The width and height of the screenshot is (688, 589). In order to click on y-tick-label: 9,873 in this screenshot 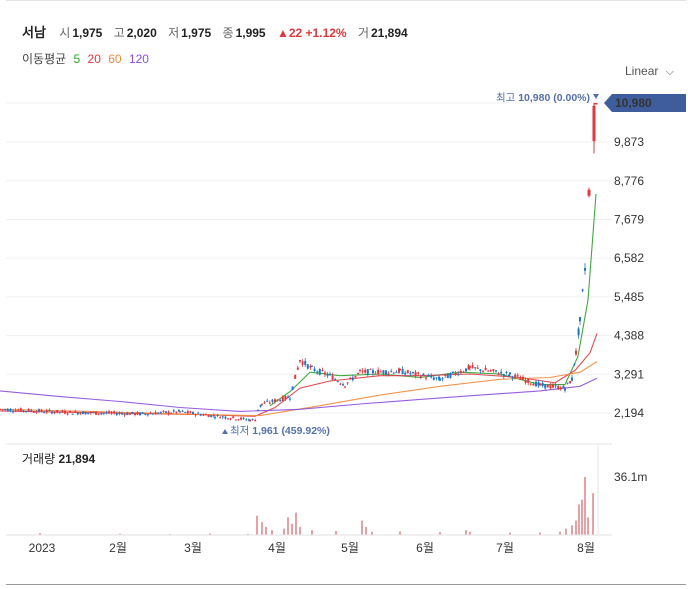, I will do `click(629, 142)`.